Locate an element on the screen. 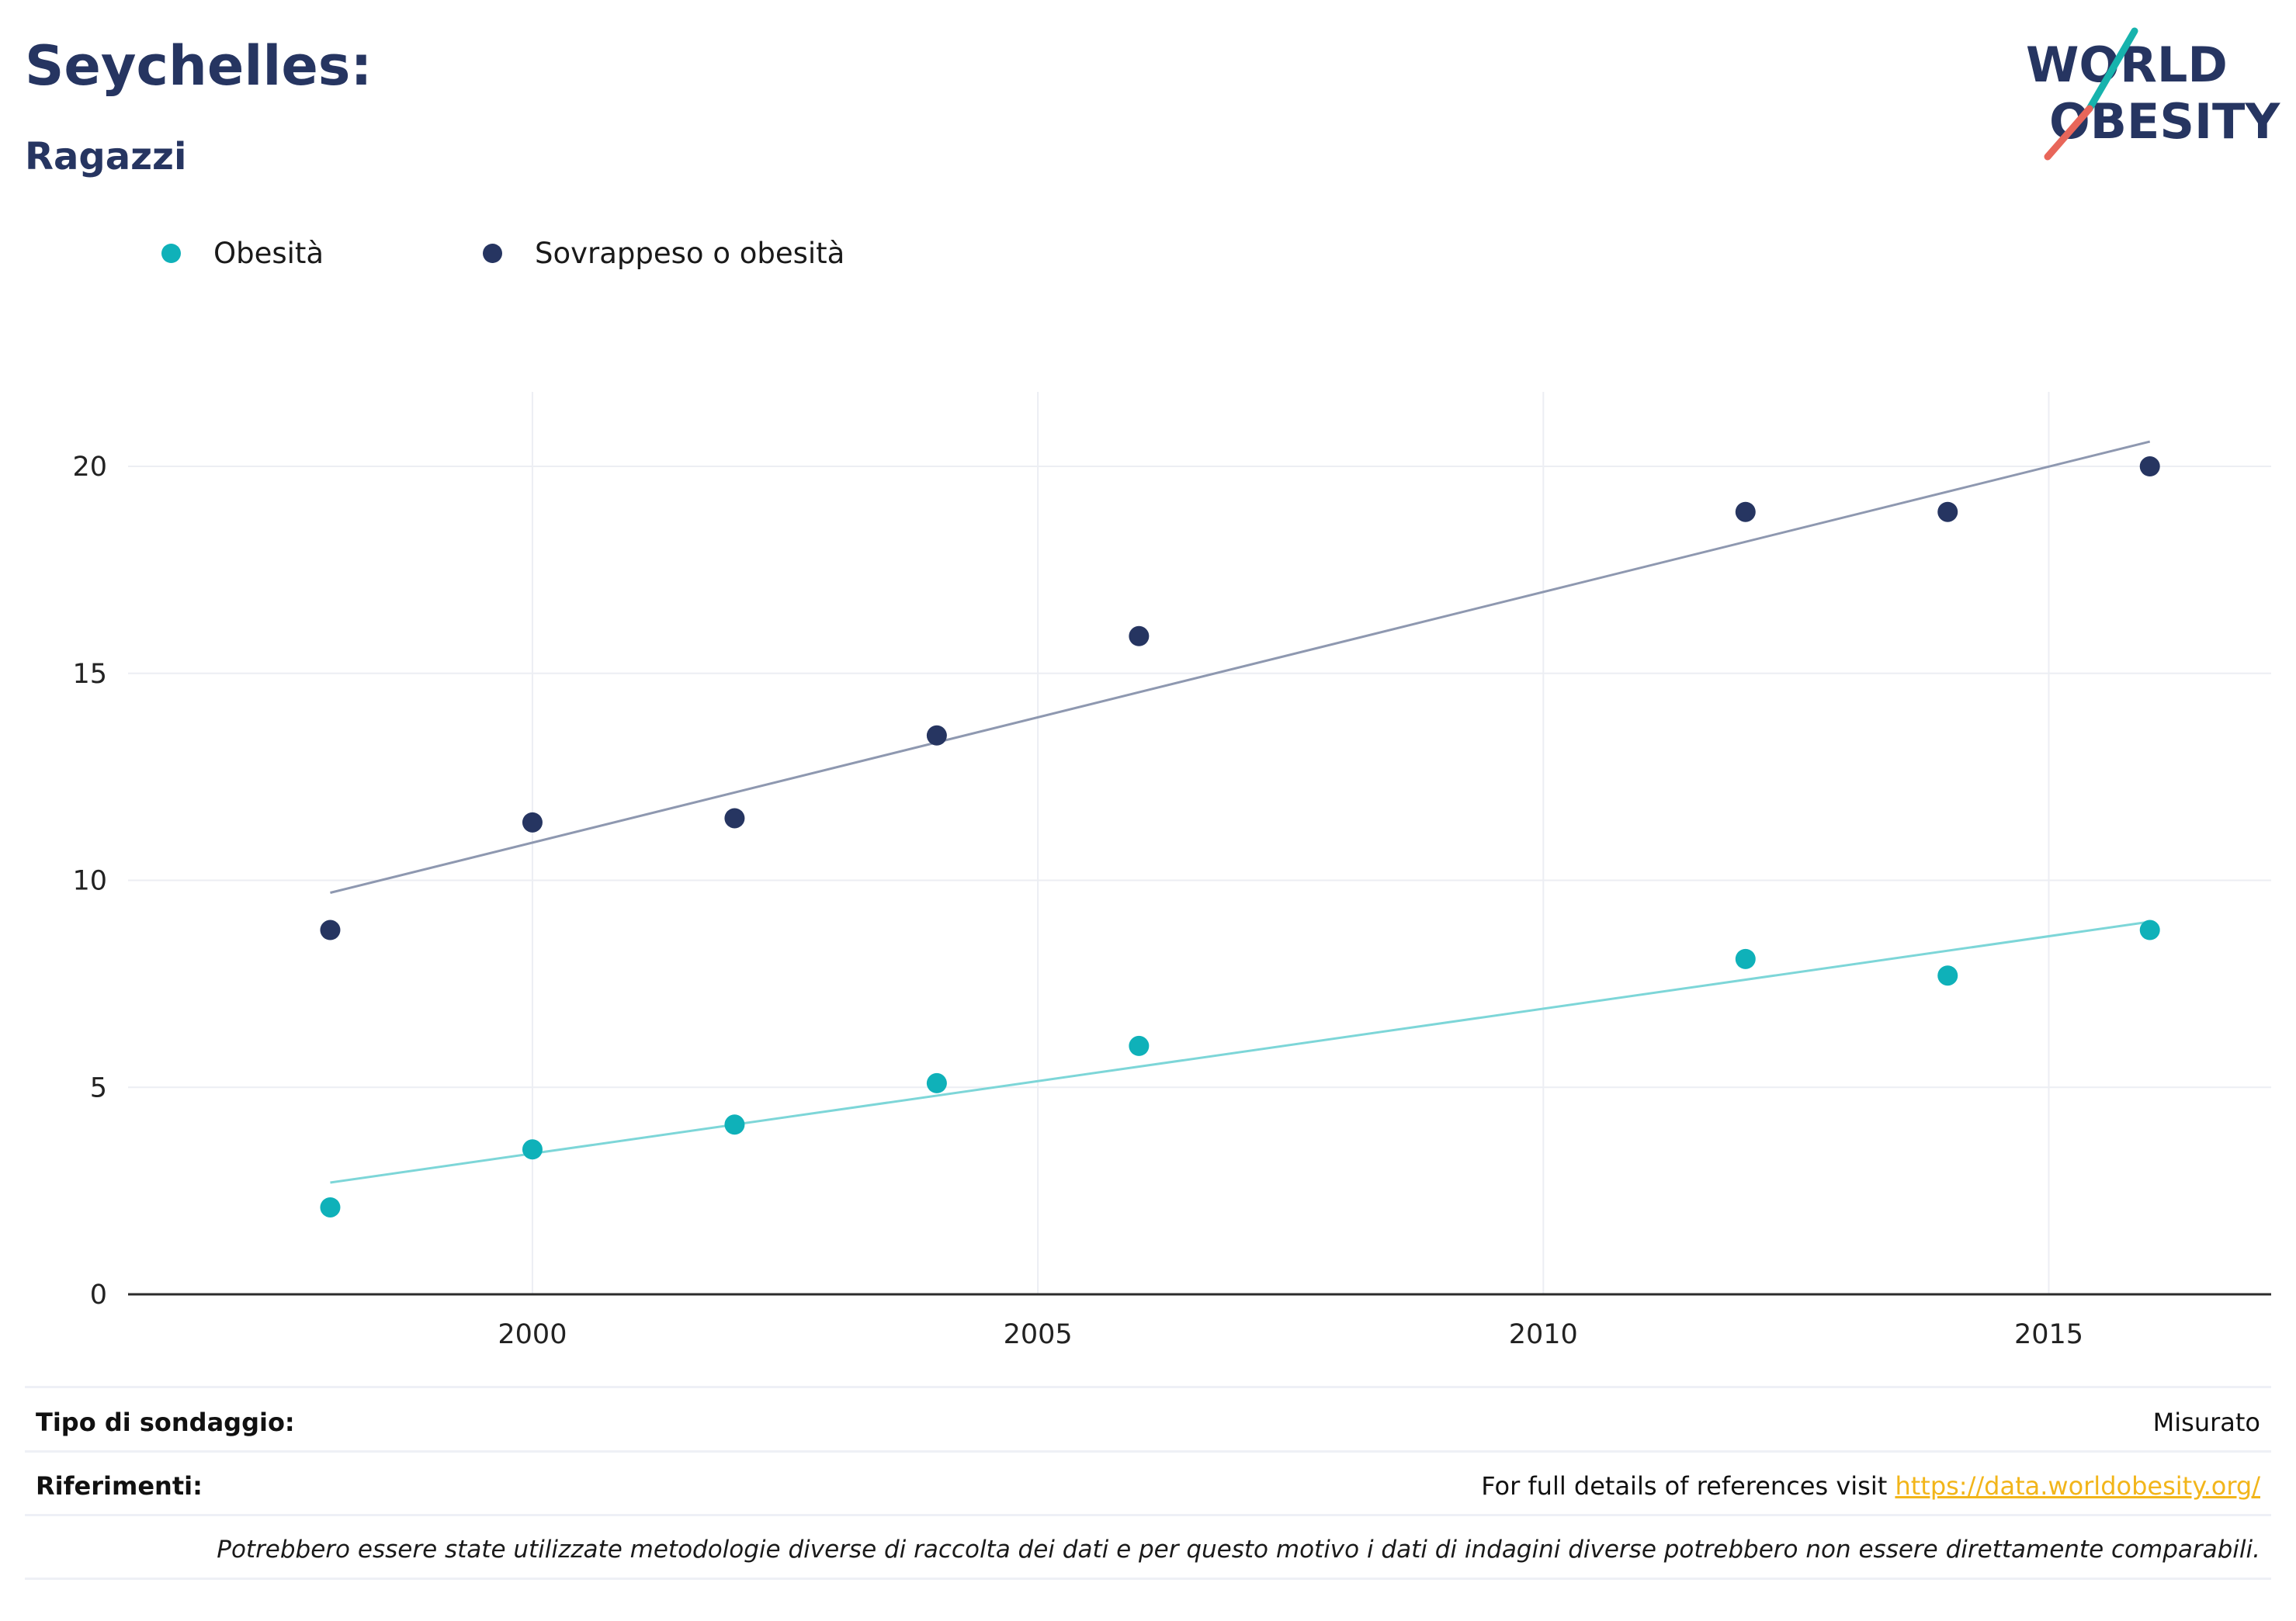  legend-item-obesita: Obesità is located at coordinates (242, 253).